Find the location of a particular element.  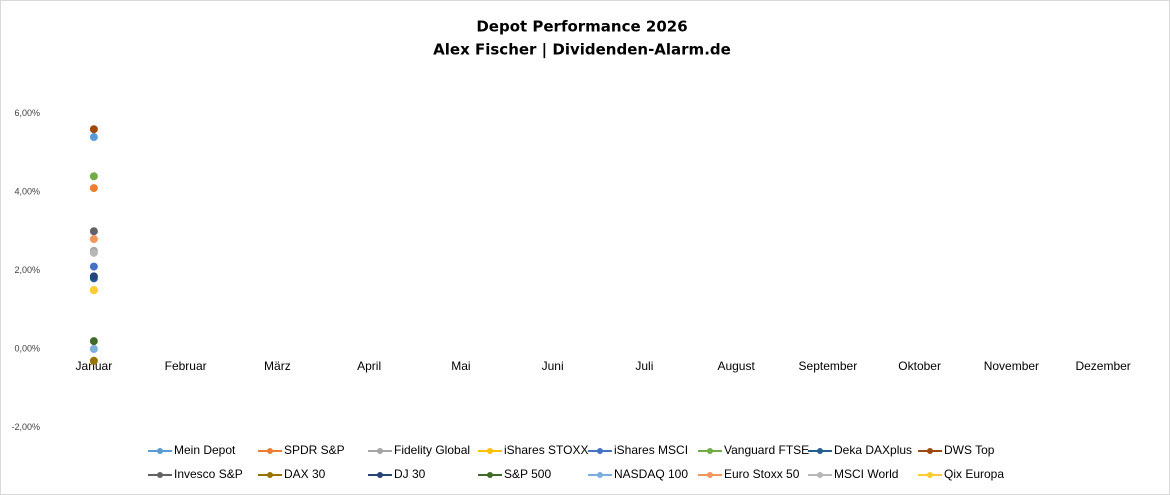

legend-label: Mein Depot is located at coordinates (205, 450).